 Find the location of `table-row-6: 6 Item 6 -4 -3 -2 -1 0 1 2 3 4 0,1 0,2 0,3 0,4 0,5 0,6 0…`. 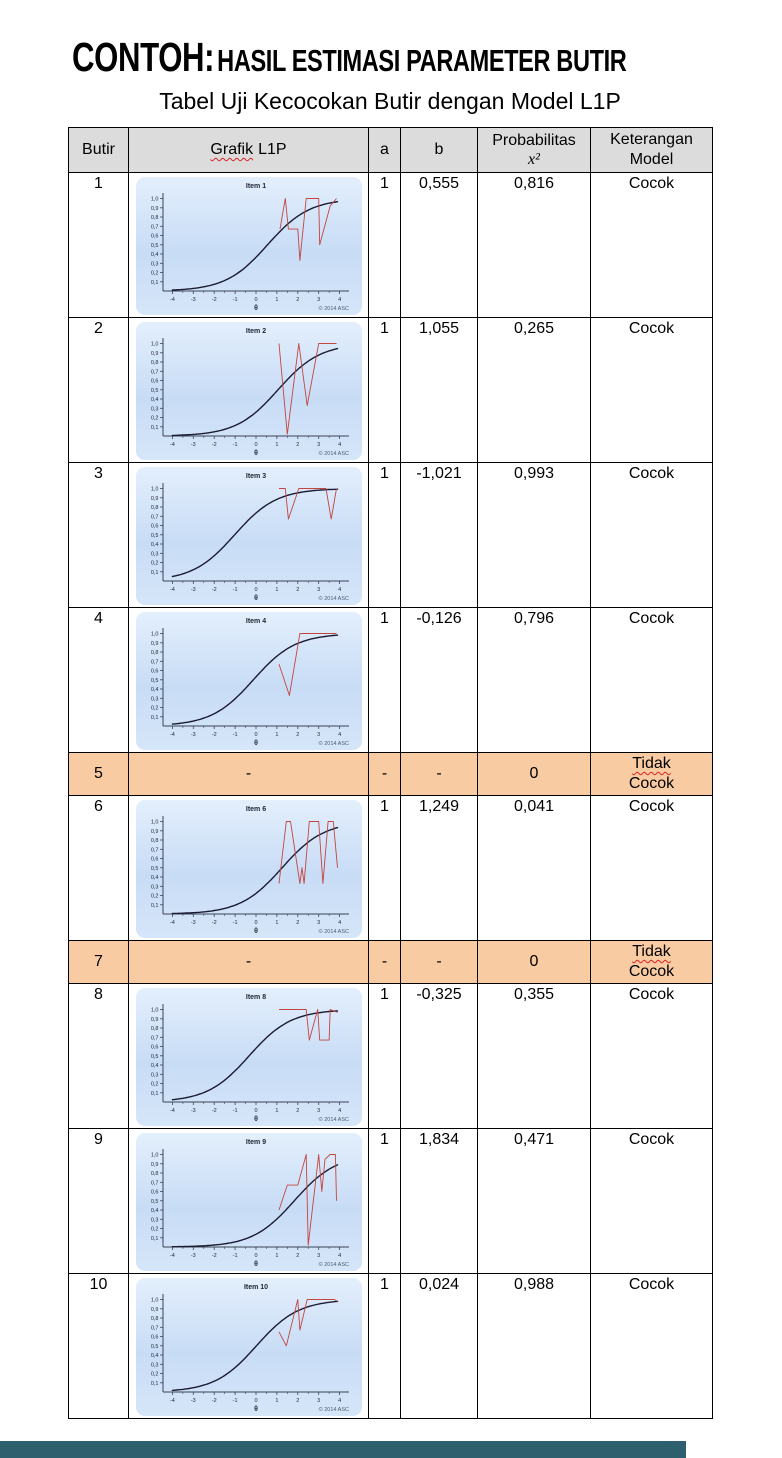

table-row-6: 6 Item 6 -4 -3 -2 -1 0 1 2 3 4 0,1 0,2 0,3 0,4 0,5 0,6 0… is located at coordinates (390, 868).